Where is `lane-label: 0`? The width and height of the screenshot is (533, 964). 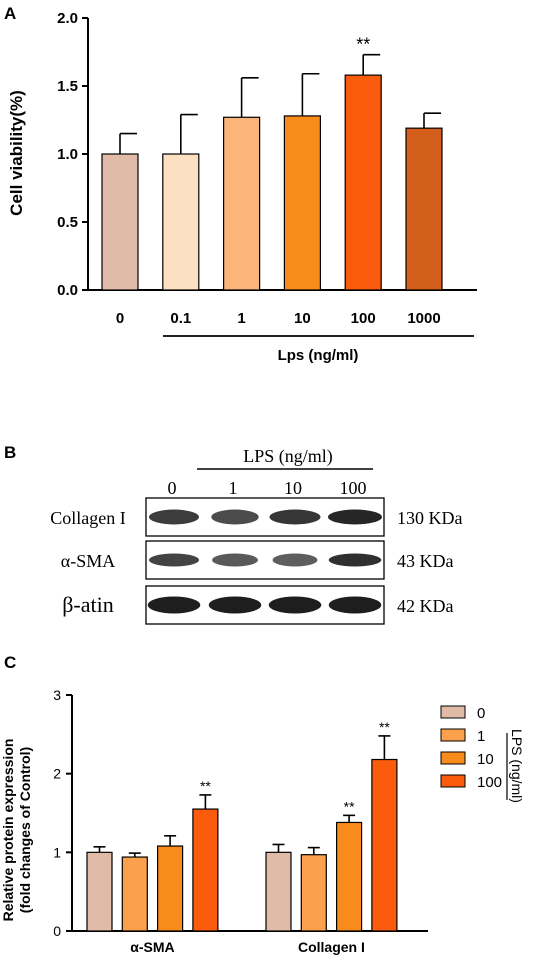 lane-label: 0 is located at coordinates (172, 488).